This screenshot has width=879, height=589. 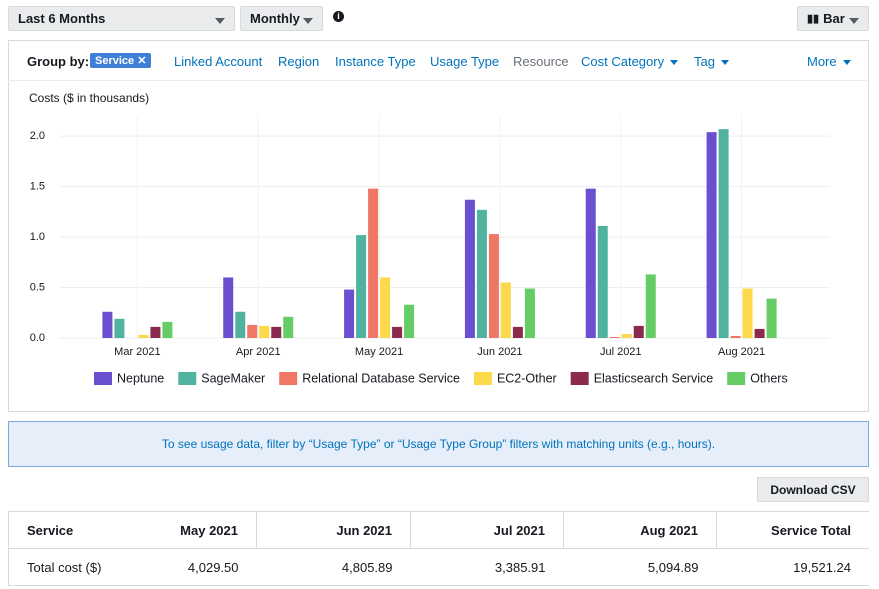 I want to click on header-cell: Jun 2021, so click(x=333, y=530).